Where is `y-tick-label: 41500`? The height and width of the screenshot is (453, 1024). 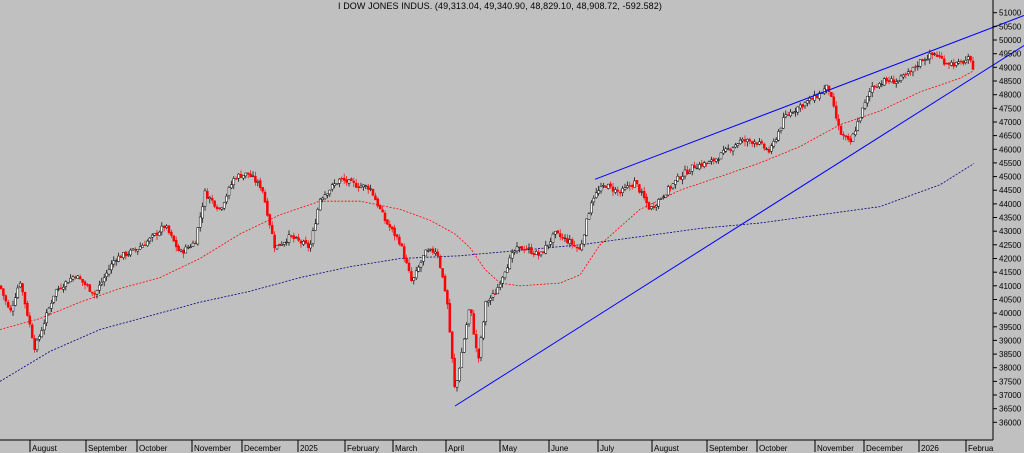
y-tick-label: 41500 is located at coordinates (1010, 272).